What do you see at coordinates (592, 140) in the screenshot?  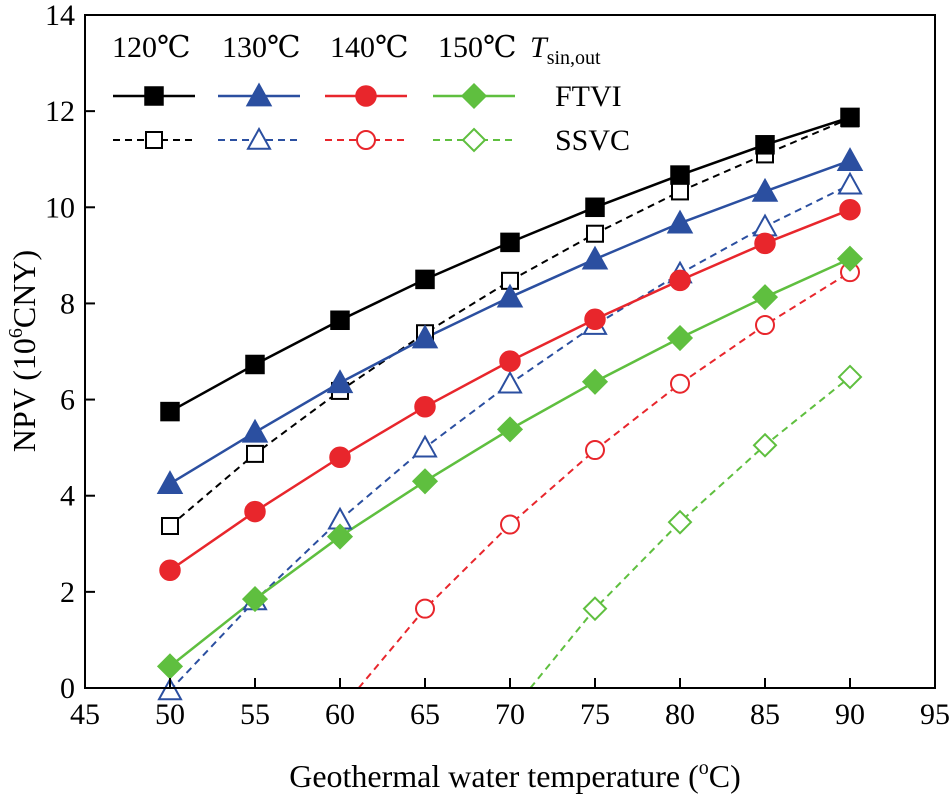 I see `legend-label-ssvc: SSVC` at bounding box center [592, 140].